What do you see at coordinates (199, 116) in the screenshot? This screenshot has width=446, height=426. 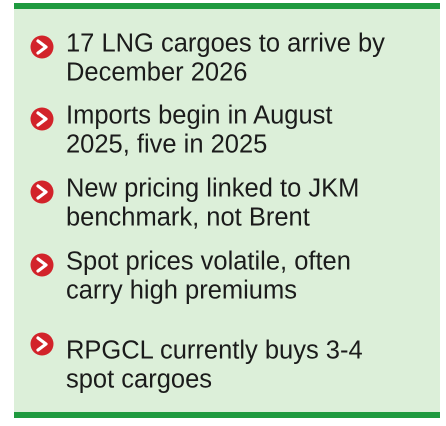 I see `item-text: Imports begin in August` at bounding box center [199, 116].